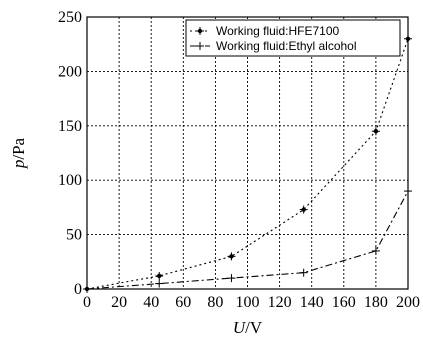 This screenshot has height=343, width=423. Describe the element at coordinates (119, 302) in the screenshot. I see `x-tick-label: 20` at that location.